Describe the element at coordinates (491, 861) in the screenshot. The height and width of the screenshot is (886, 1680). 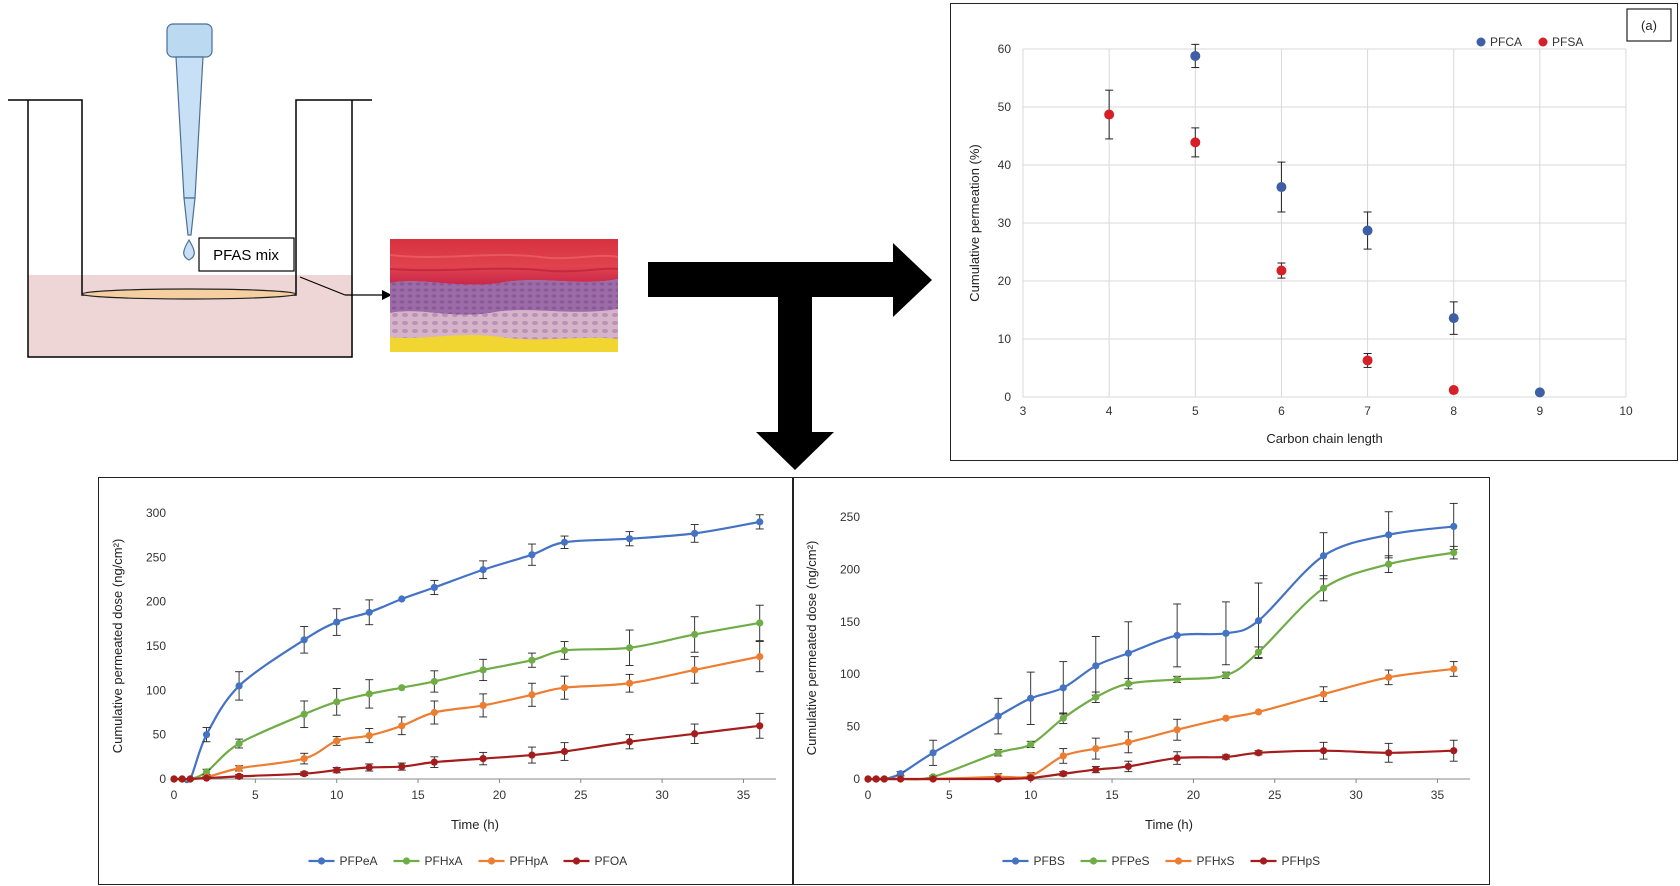
I see `legend-marker-pfhpa` at that location.